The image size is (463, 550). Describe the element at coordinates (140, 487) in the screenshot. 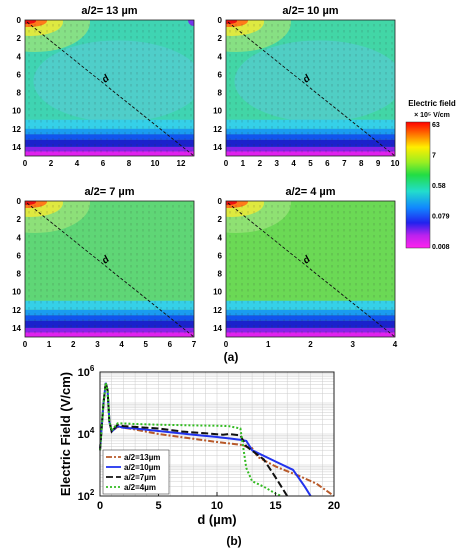

I see `legend-label: a/2=4µm` at that location.